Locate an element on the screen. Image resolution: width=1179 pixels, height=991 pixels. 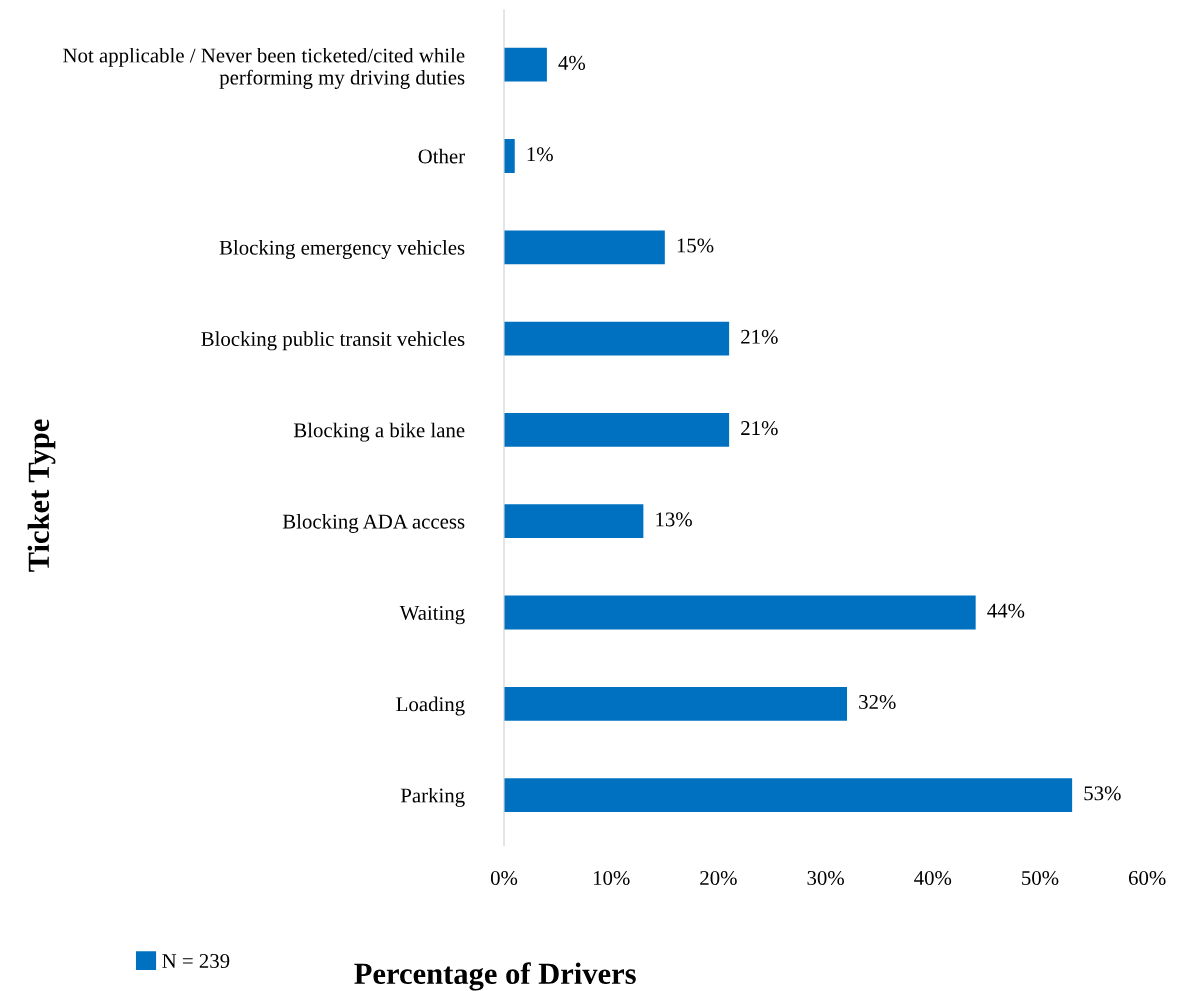
x-tick-label: 10% is located at coordinates (611, 878).